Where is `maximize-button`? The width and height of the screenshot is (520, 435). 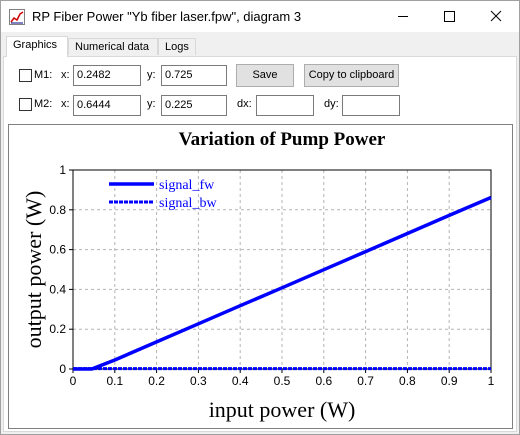 maximize-button is located at coordinates (449, 16).